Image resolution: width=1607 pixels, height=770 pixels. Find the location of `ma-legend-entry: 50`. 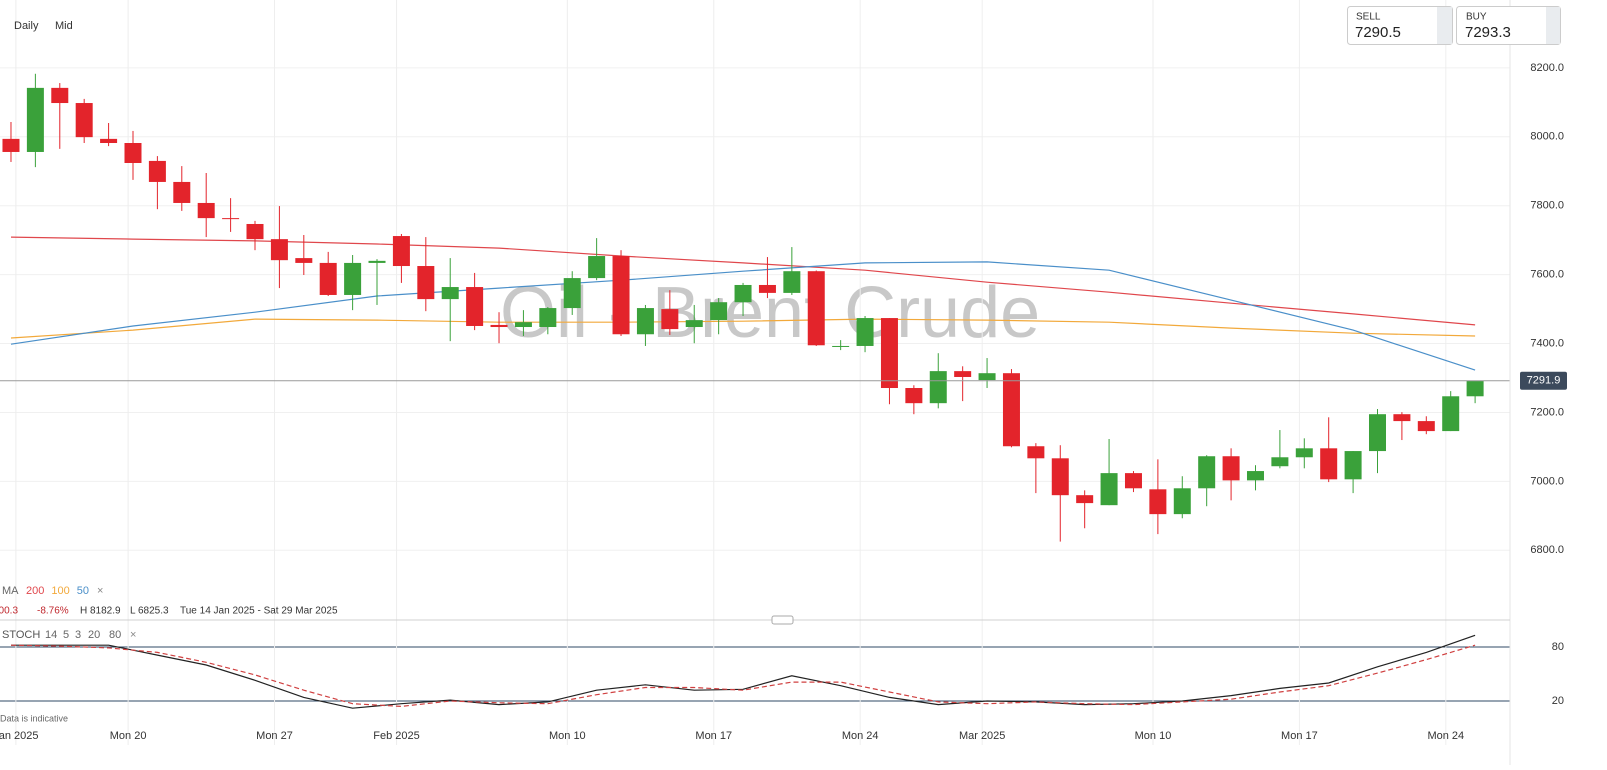

ma-legend-entry: 50 is located at coordinates (83, 591).